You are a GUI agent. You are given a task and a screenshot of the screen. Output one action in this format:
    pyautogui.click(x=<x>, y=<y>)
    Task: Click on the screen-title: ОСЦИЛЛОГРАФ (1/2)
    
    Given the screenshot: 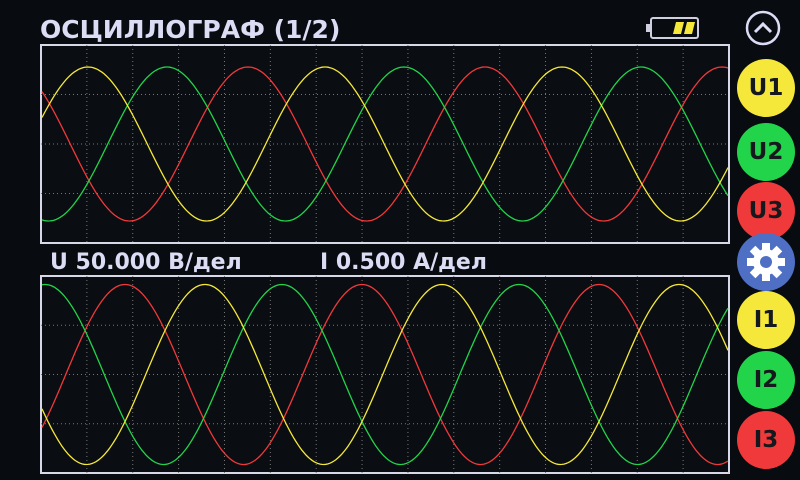 What is the action you would take?
    pyautogui.click(x=190, y=29)
    